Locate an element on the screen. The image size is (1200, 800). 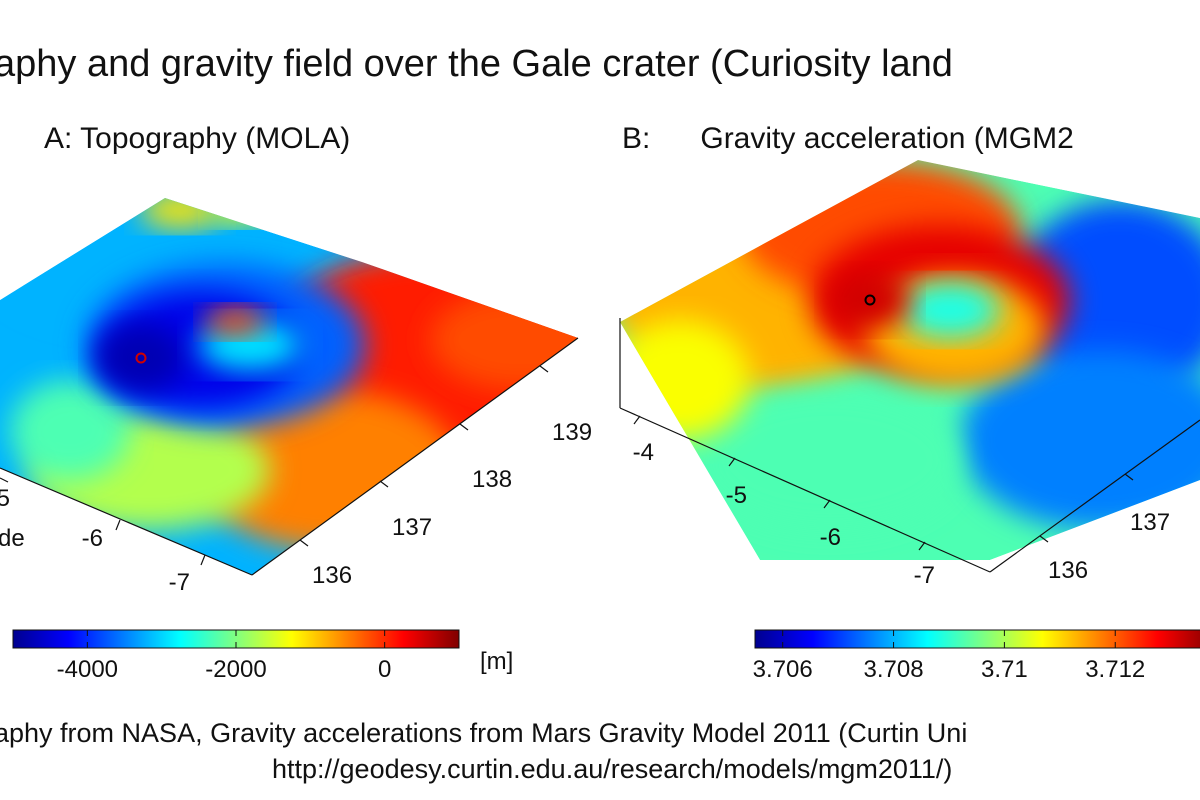
landing-site-marker-a is located at coordinates (141, 358).